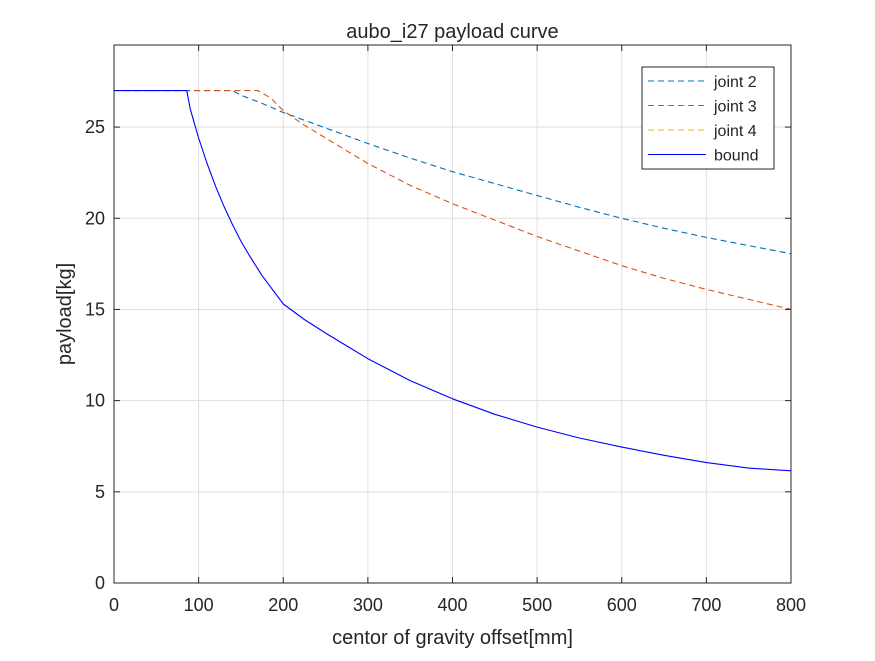  I want to click on x-tick-label: 100, so click(199, 605).